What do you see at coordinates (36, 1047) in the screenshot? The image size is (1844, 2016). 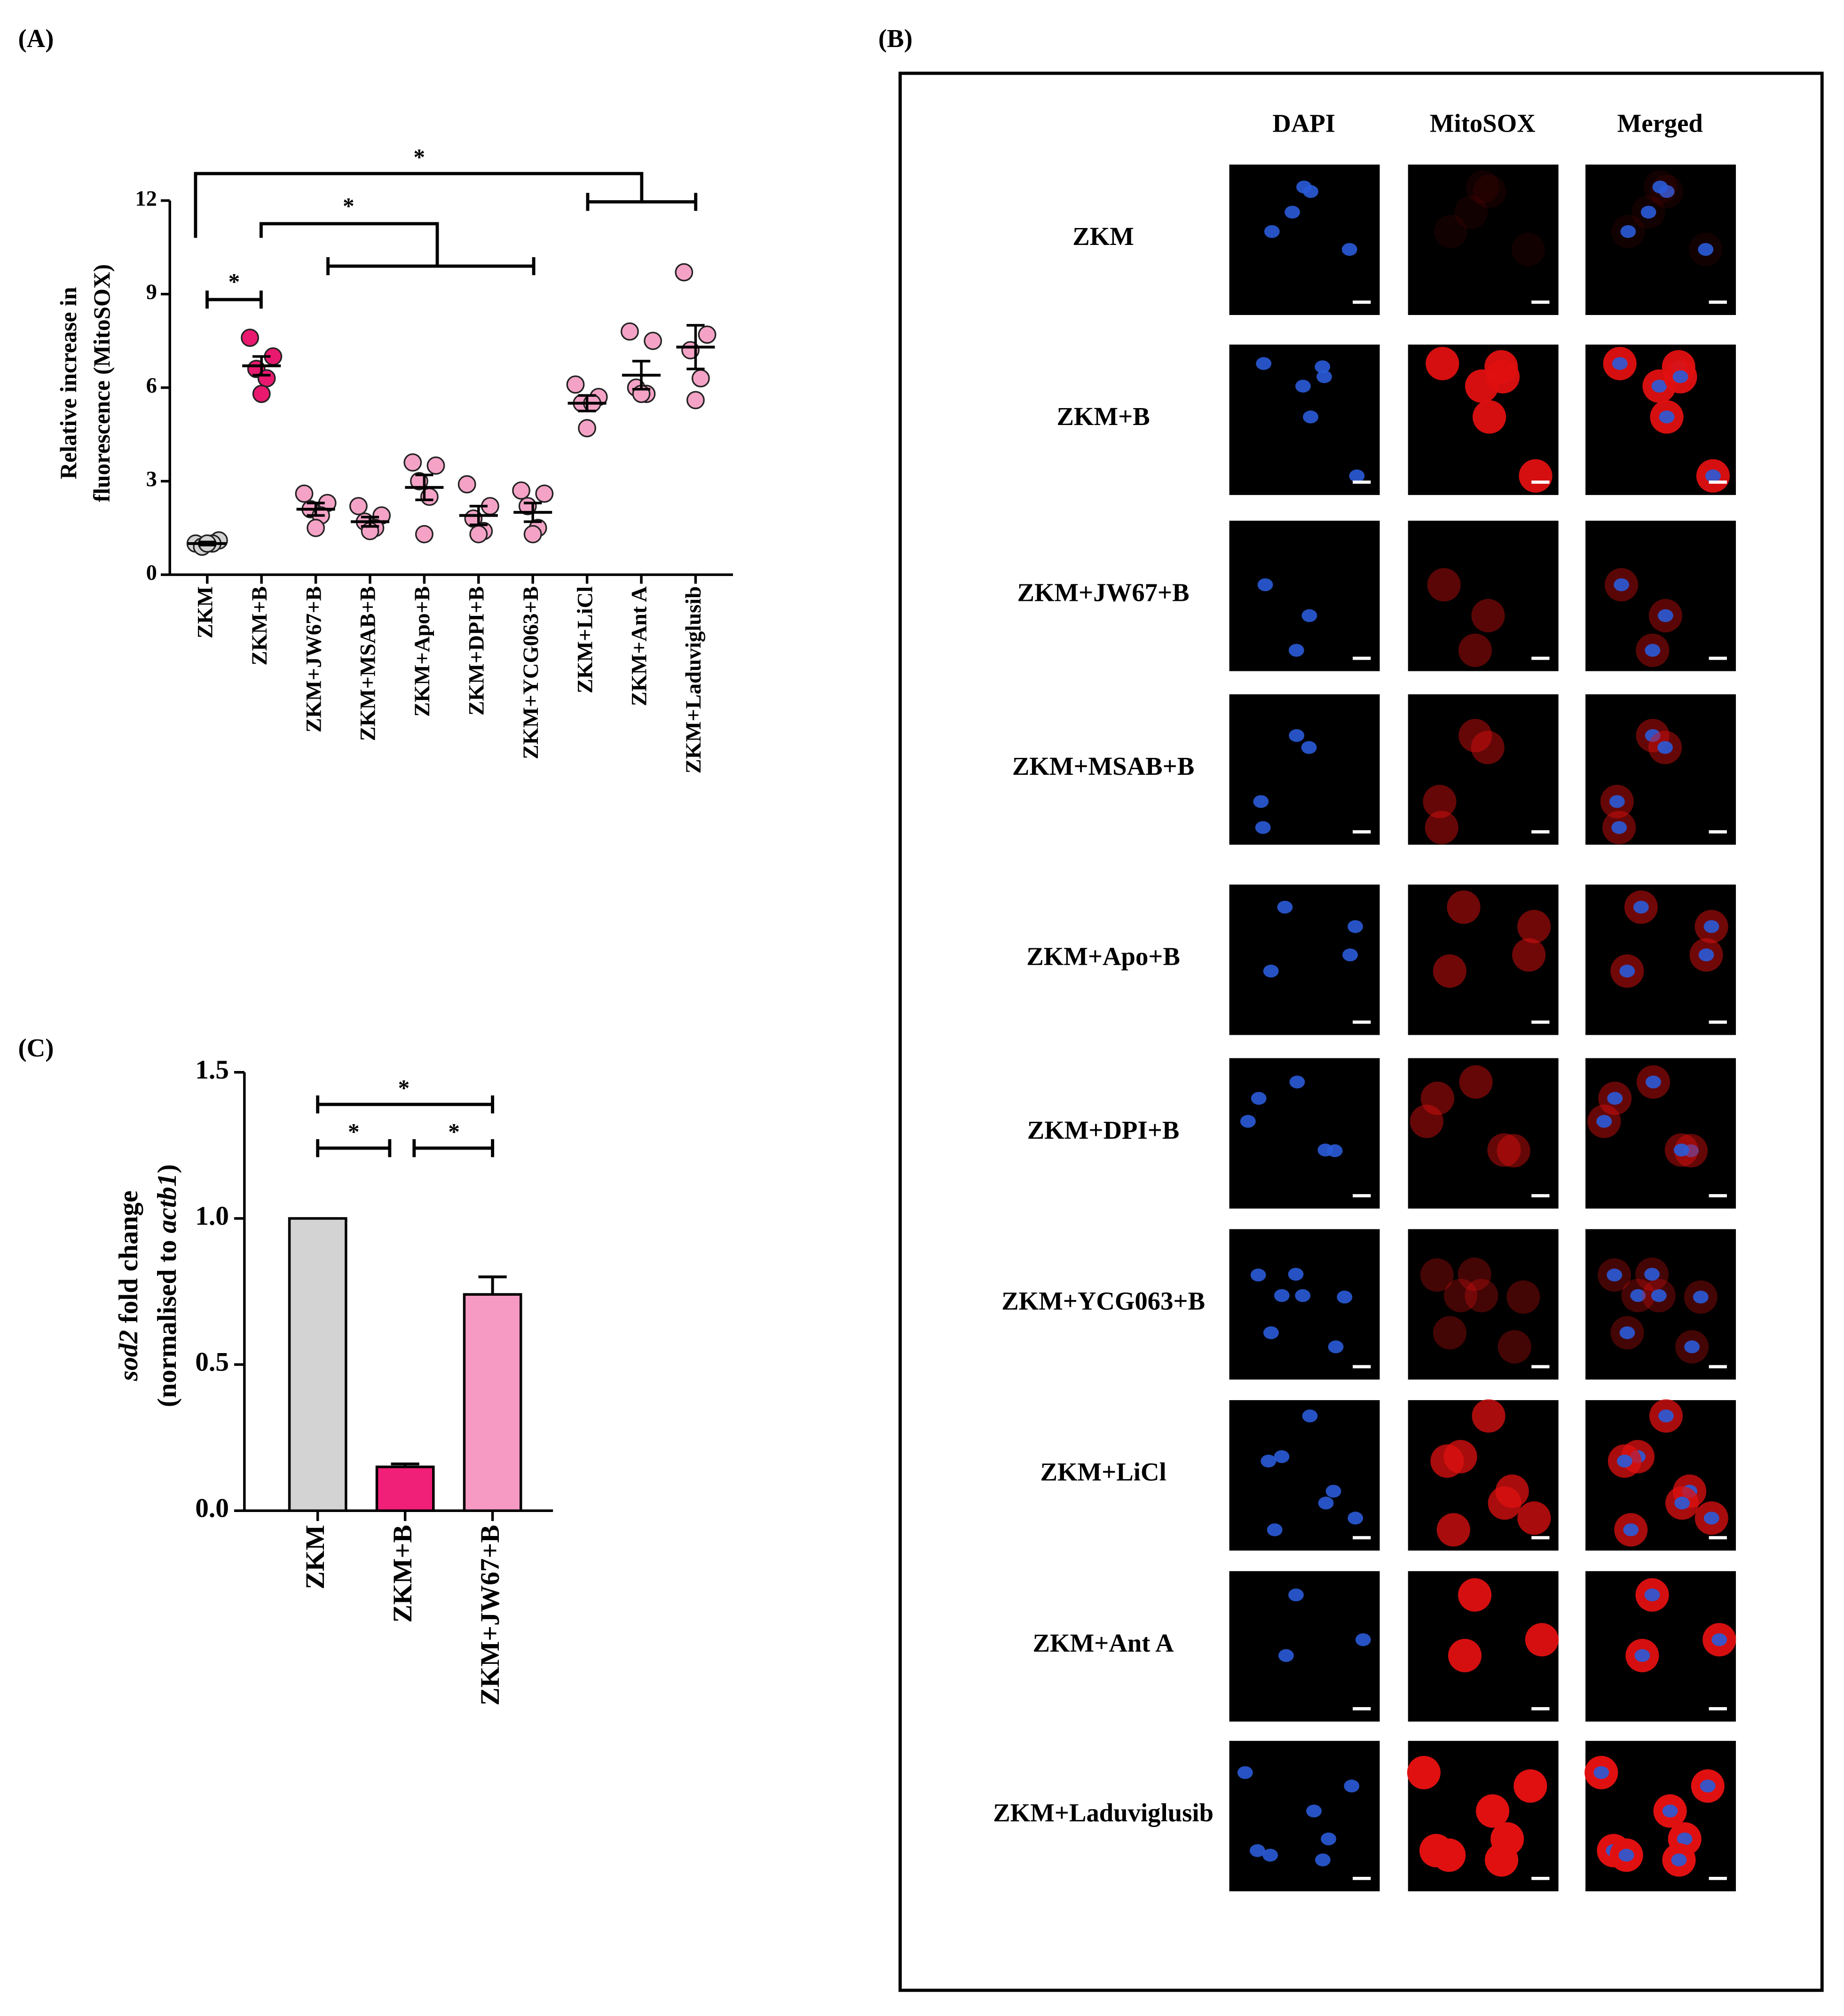 I see `panel-label: (C)` at bounding box center [36, 1047].